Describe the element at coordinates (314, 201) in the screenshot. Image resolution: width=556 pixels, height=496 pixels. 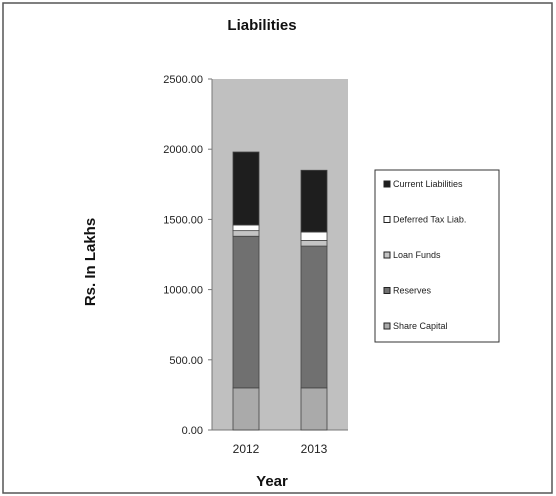
I see `bar-segment-current-liabilities-2013` at that location.